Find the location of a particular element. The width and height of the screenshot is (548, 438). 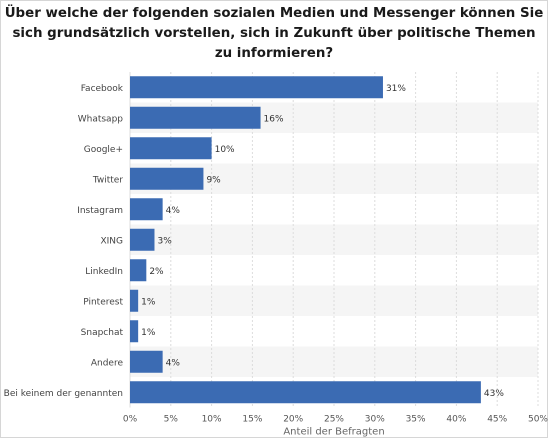

value-label: 16% is located at coordinates (274, 119).